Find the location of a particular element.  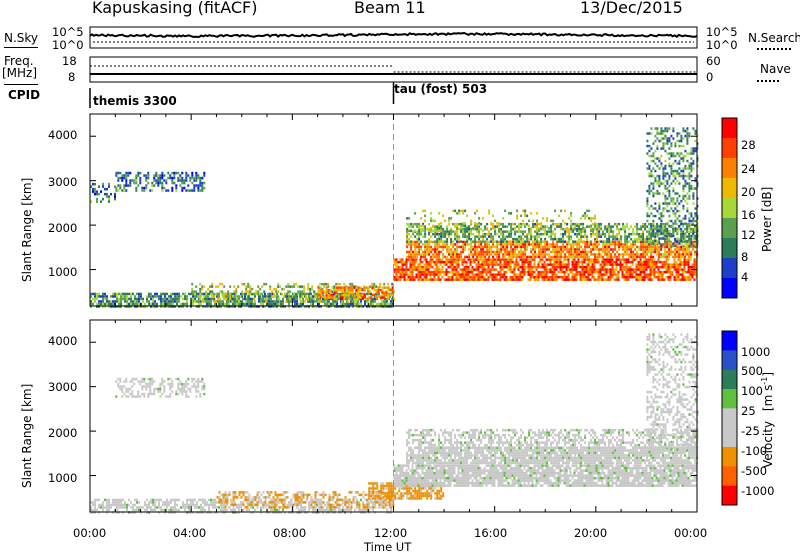

freq-tick-high: 18 is located at coordinates (69, 61).